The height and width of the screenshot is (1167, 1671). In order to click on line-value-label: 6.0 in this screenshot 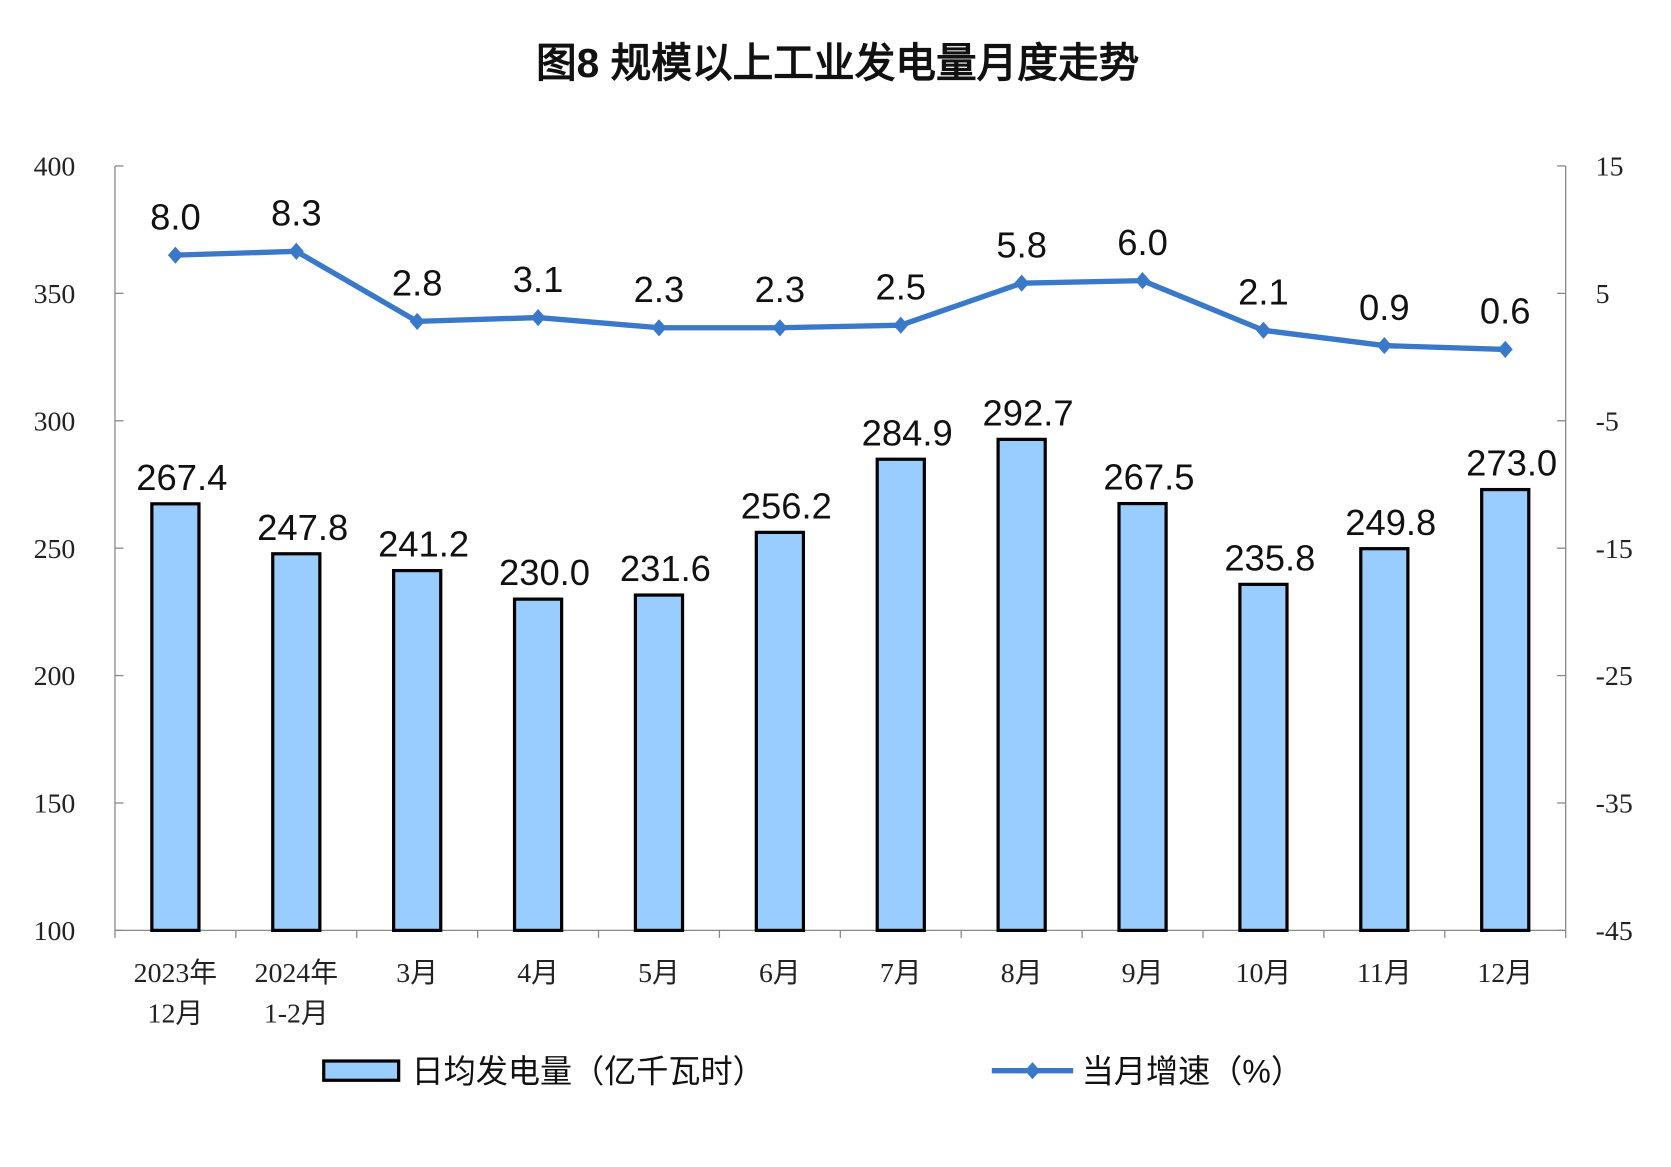, I will do `click(1142, 242)`.